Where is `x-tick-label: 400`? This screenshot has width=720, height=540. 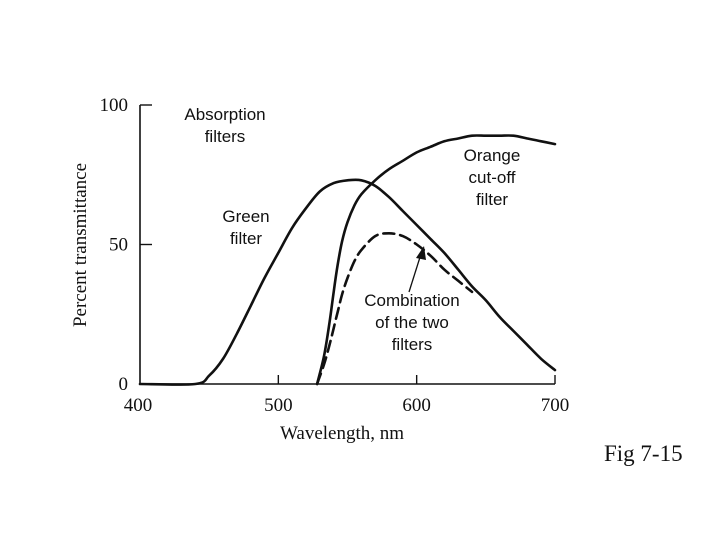
x-tick-label: 400 is located at coordinates (138, 405).